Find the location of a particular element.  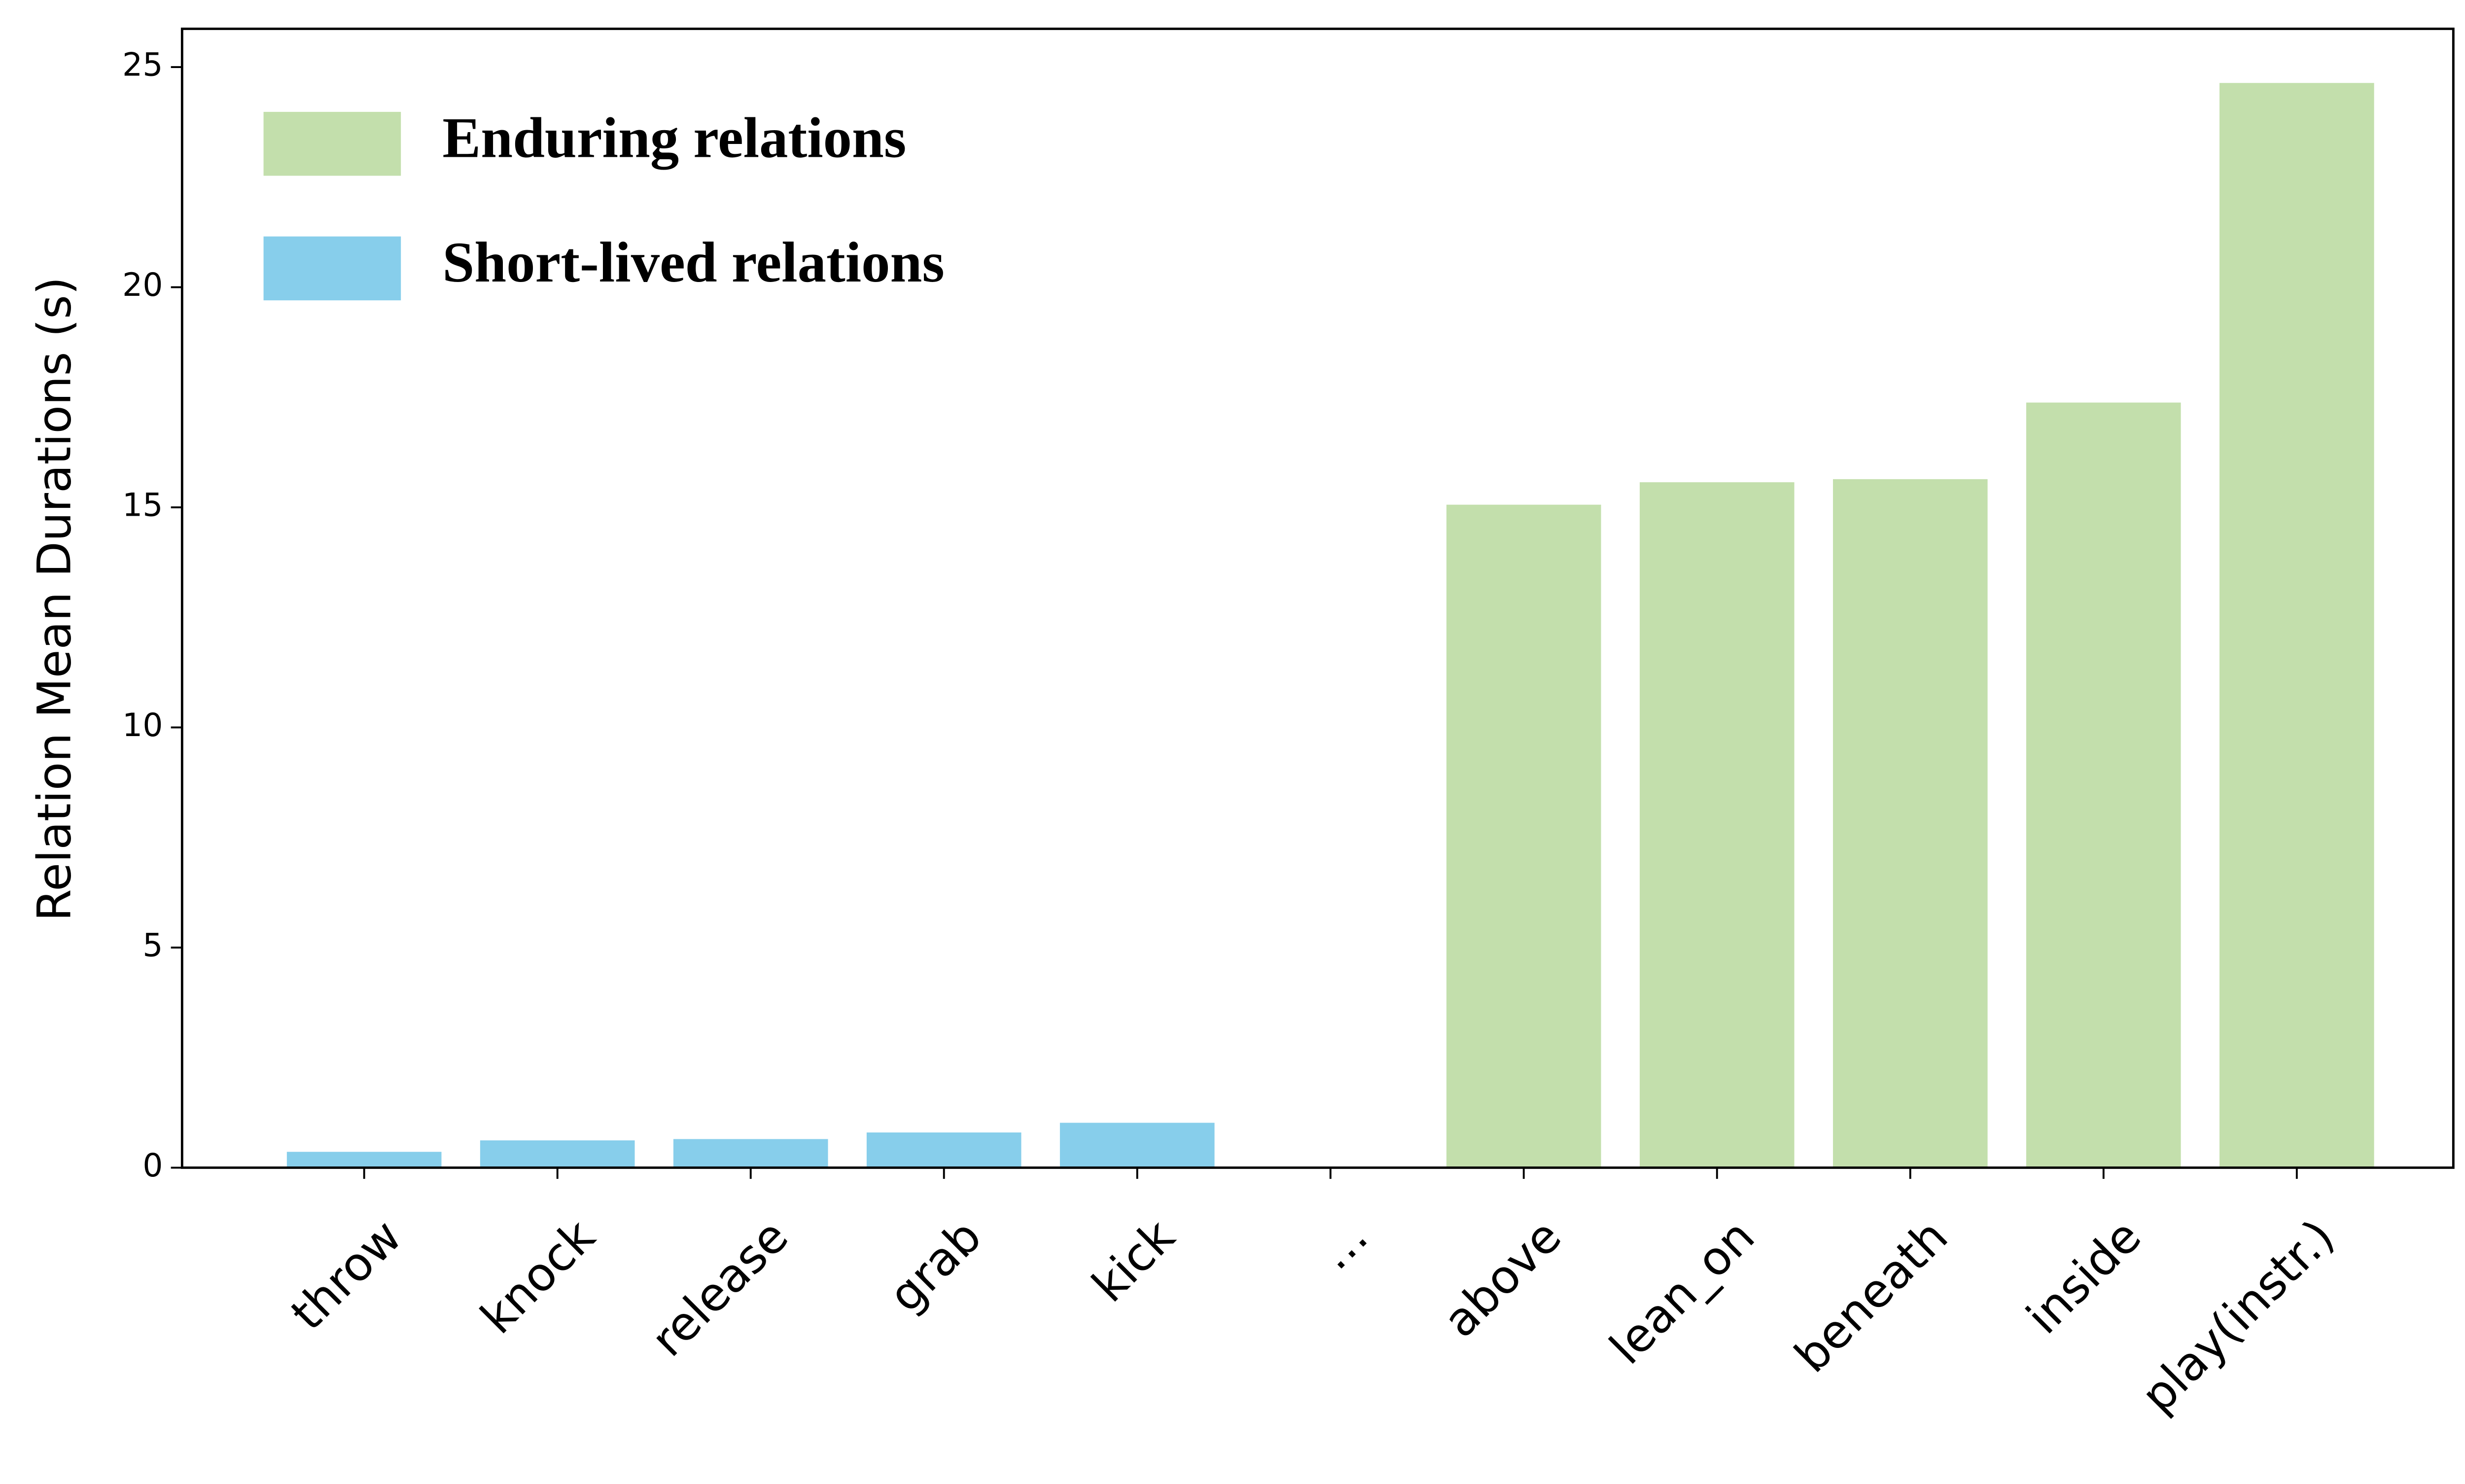

x-tick-label: inside is located at coordinates (2083, 1276).